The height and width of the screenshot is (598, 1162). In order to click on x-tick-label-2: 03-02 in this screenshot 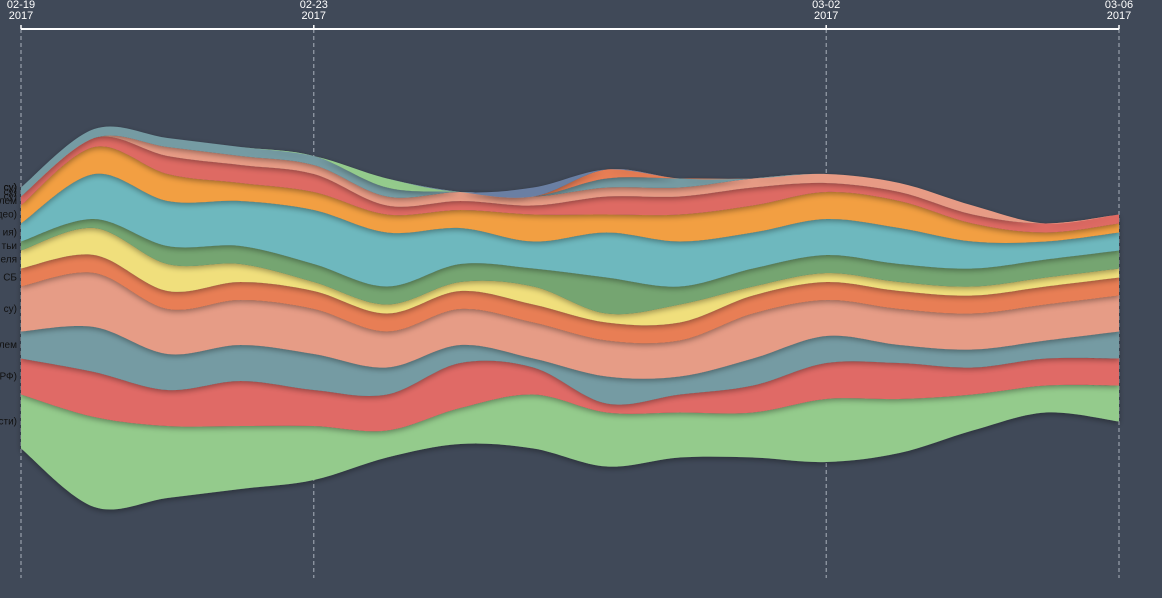, I will do `click(826, 5)`.